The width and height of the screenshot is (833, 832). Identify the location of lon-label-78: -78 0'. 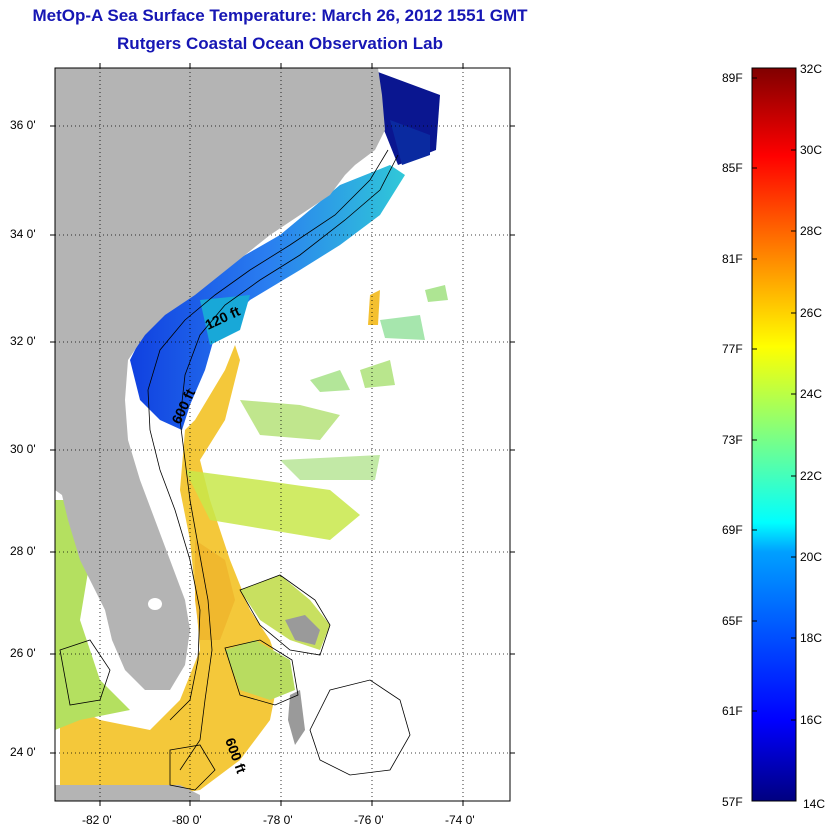
(278, 820).